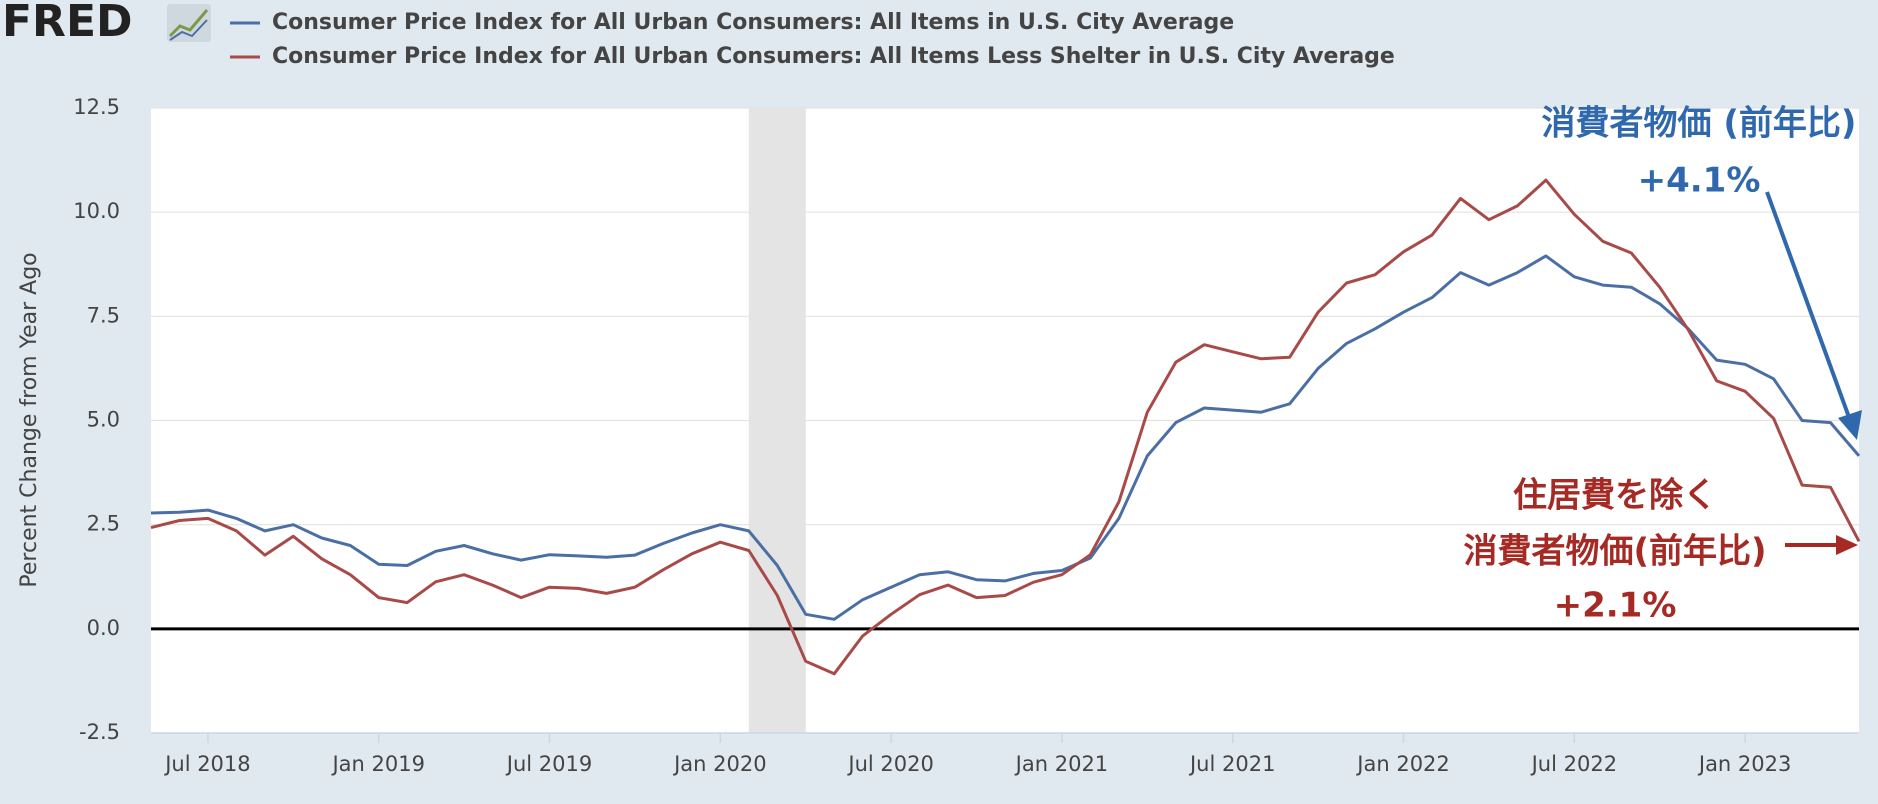  I want to click on x-tick-label: Jan 2021, so click(1061, 764).